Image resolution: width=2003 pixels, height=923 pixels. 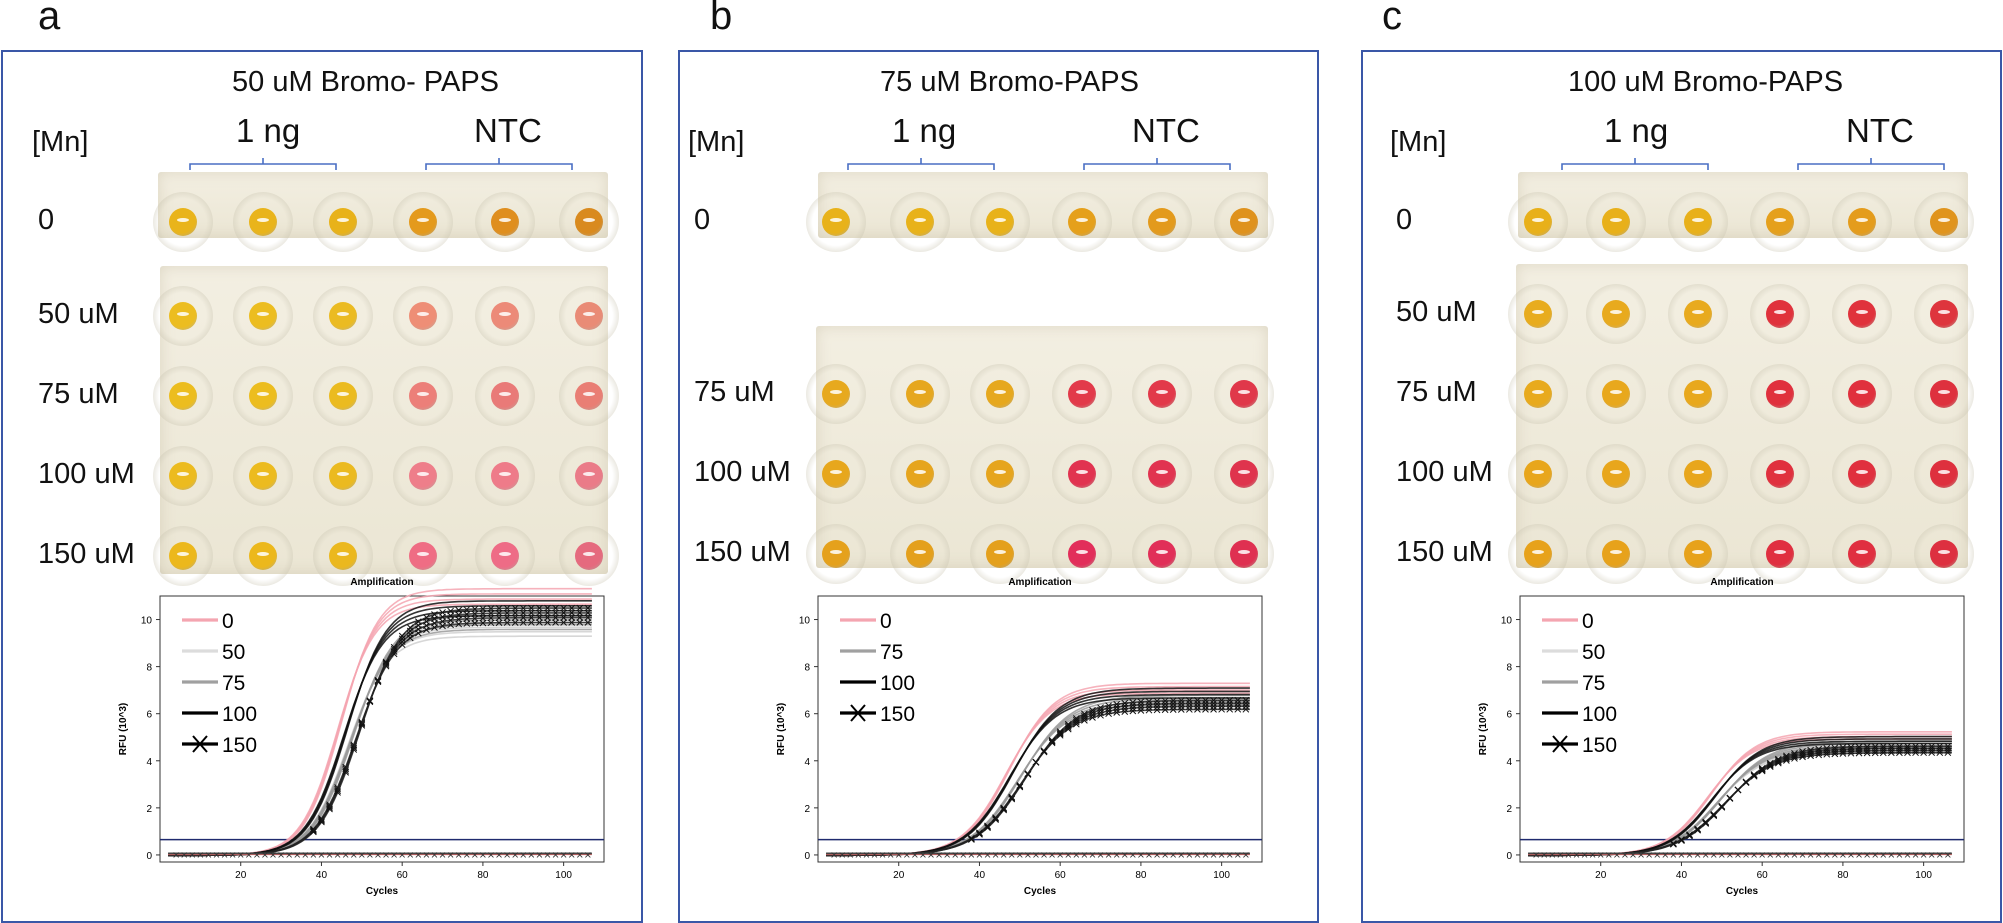 I want to click on legend-label-150: 150, so click(x=897, y=714).